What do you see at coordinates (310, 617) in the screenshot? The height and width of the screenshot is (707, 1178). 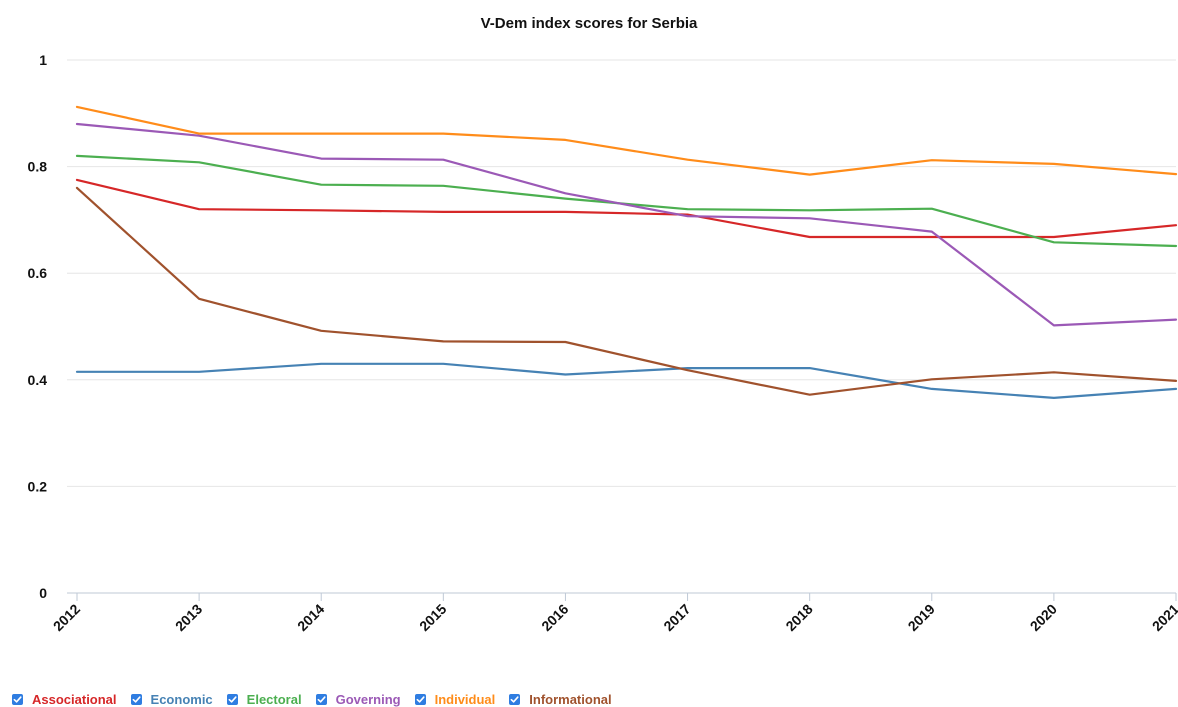 I see `x-tick-label: 2014` at bounding box center [310, 617].